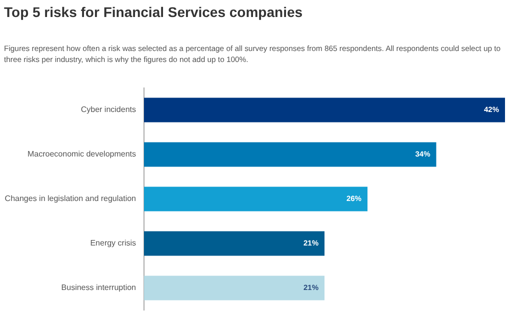 The width and height of the screenshot is (516, 323). I want to click on y-tick-label: Business interruption, so click(98, 287).